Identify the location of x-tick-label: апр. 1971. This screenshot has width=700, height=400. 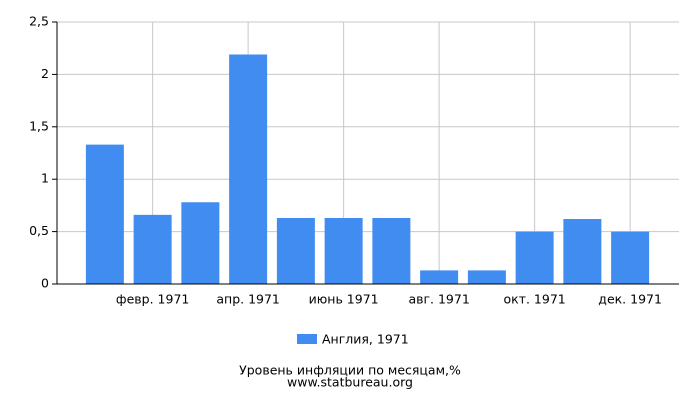
(248, 299).